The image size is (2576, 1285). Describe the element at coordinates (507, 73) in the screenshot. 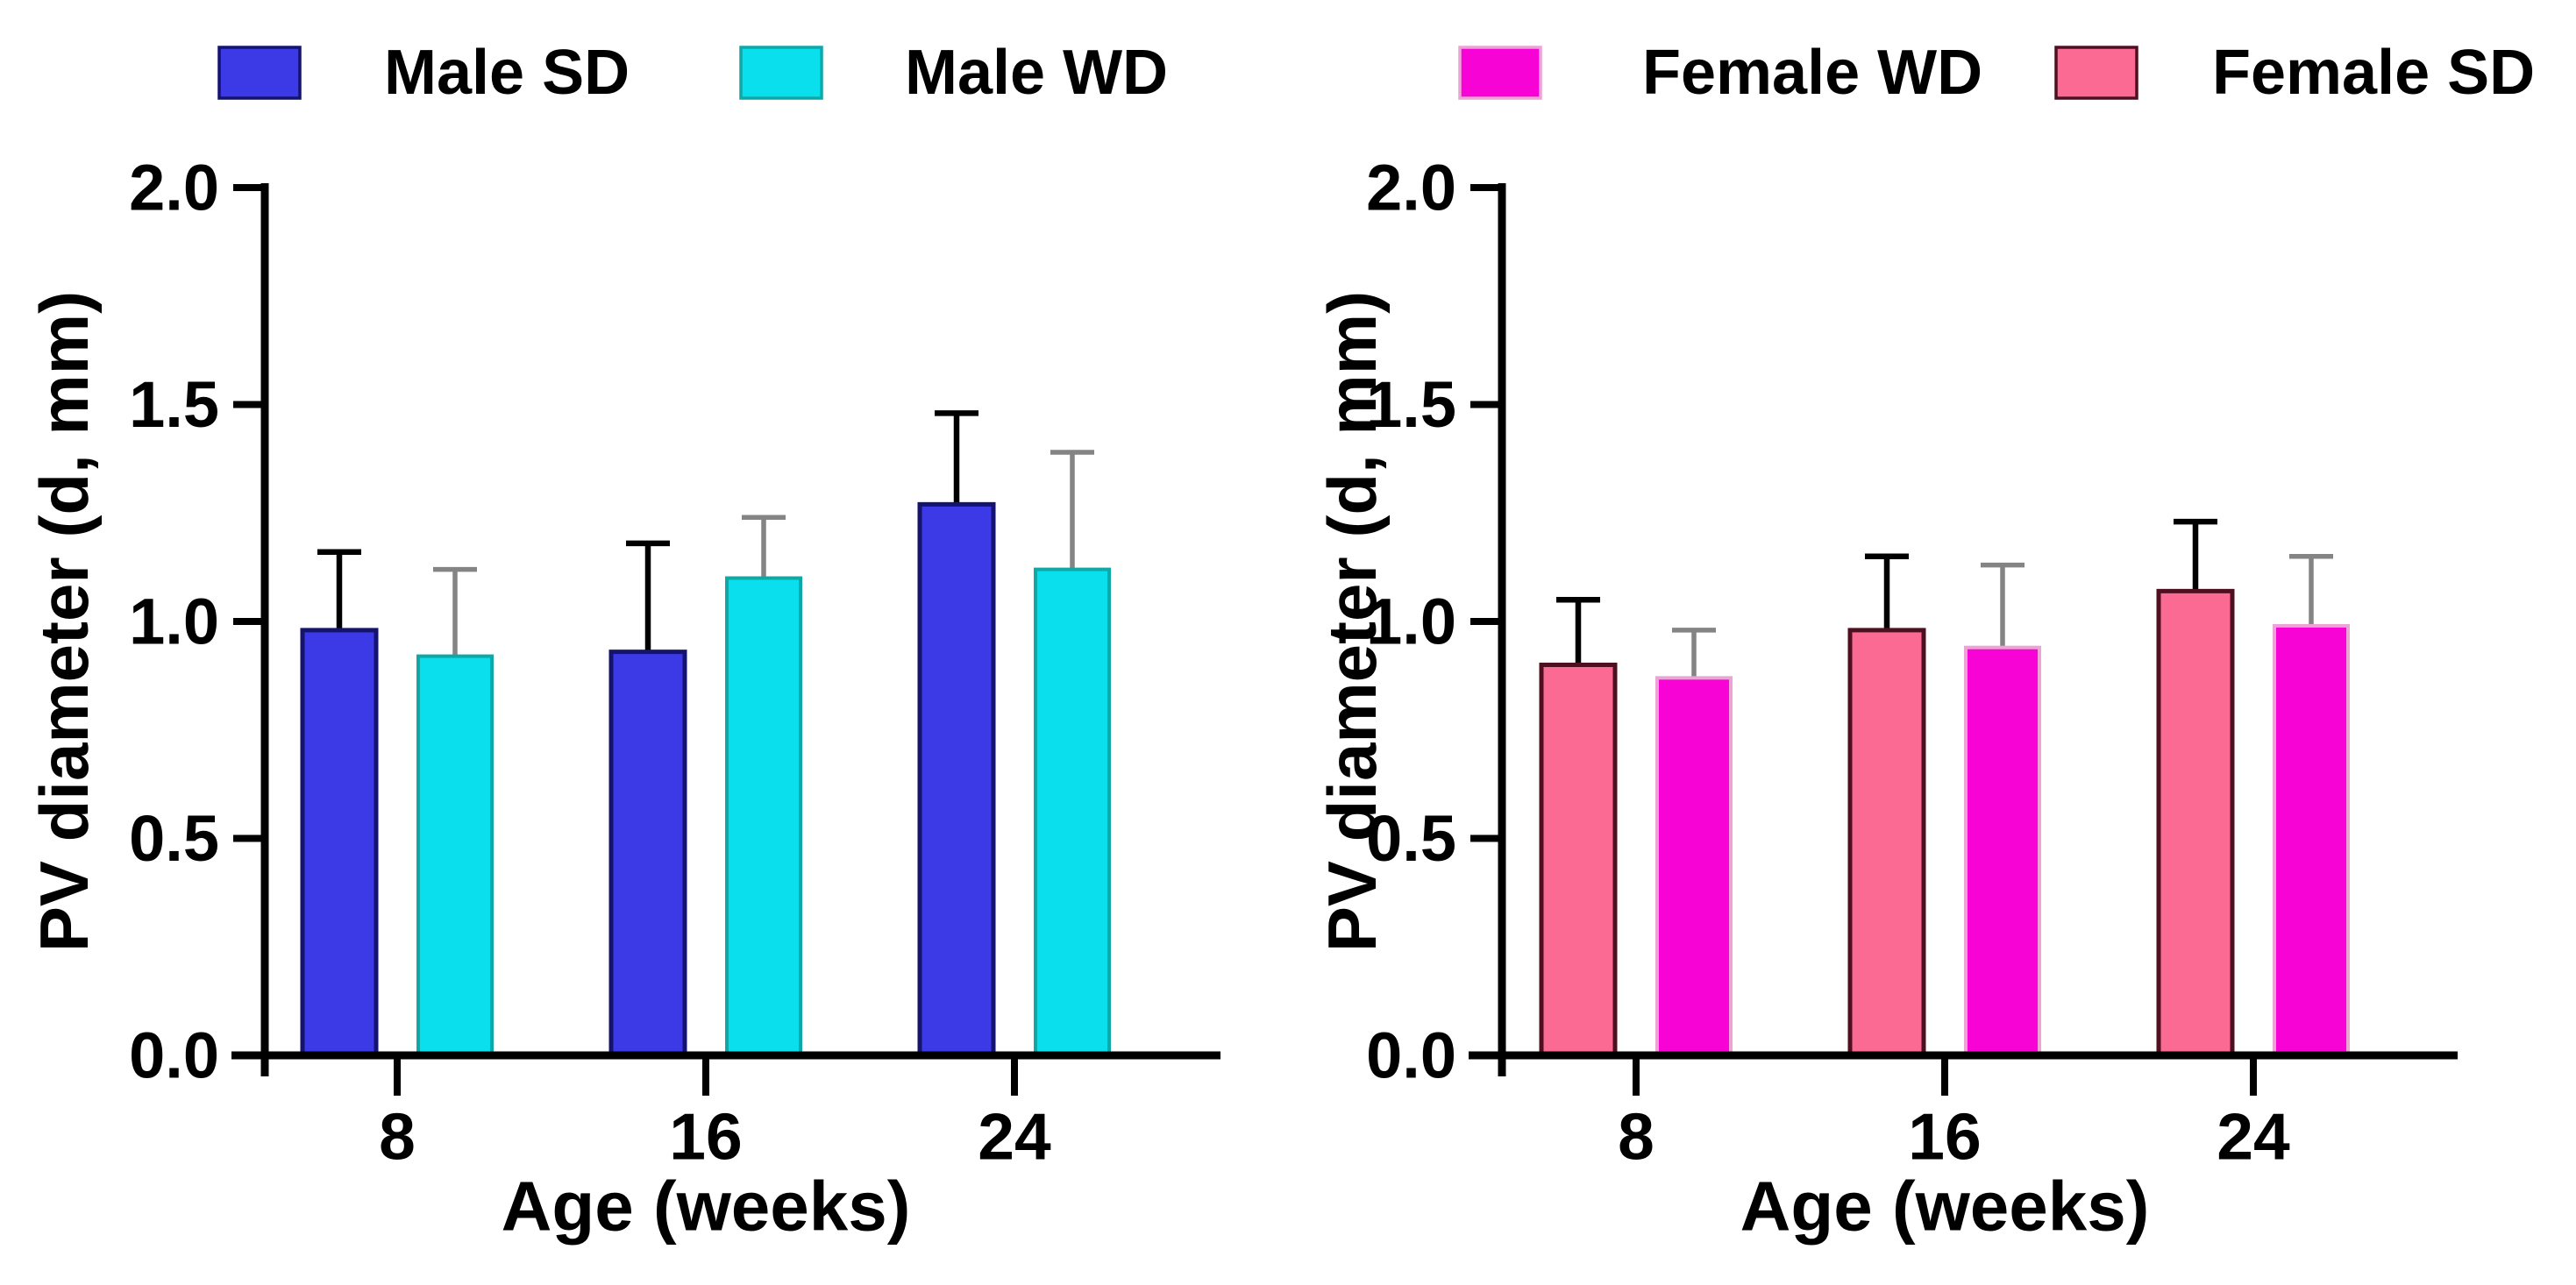

I see `legend-label-male-sd: Male SD` at that location.